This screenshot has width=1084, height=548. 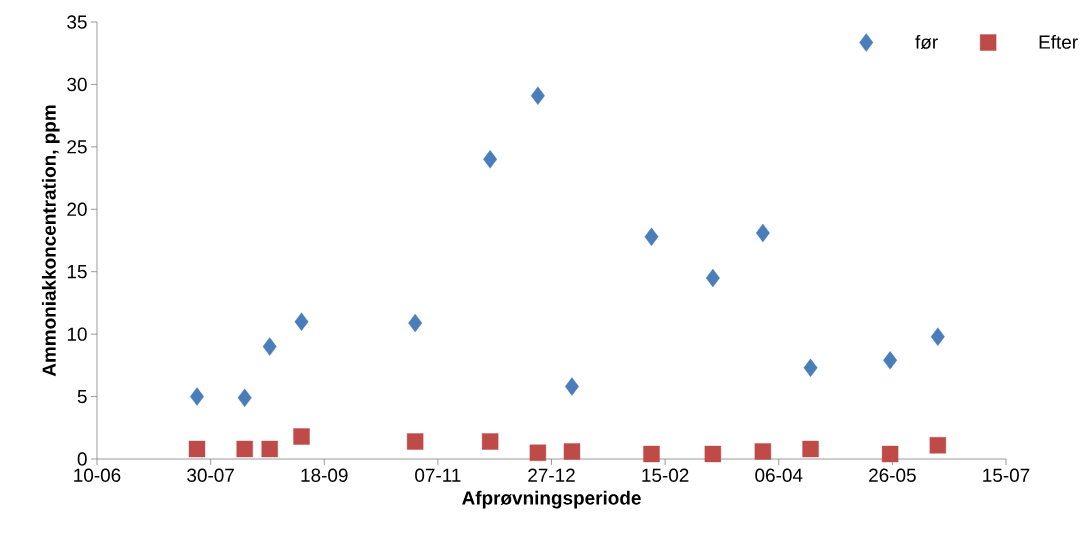 What do you see at coordinates (77, 84) in the screenshot?
I see `y-tick-label: 30` at bounding box center [77, 84].